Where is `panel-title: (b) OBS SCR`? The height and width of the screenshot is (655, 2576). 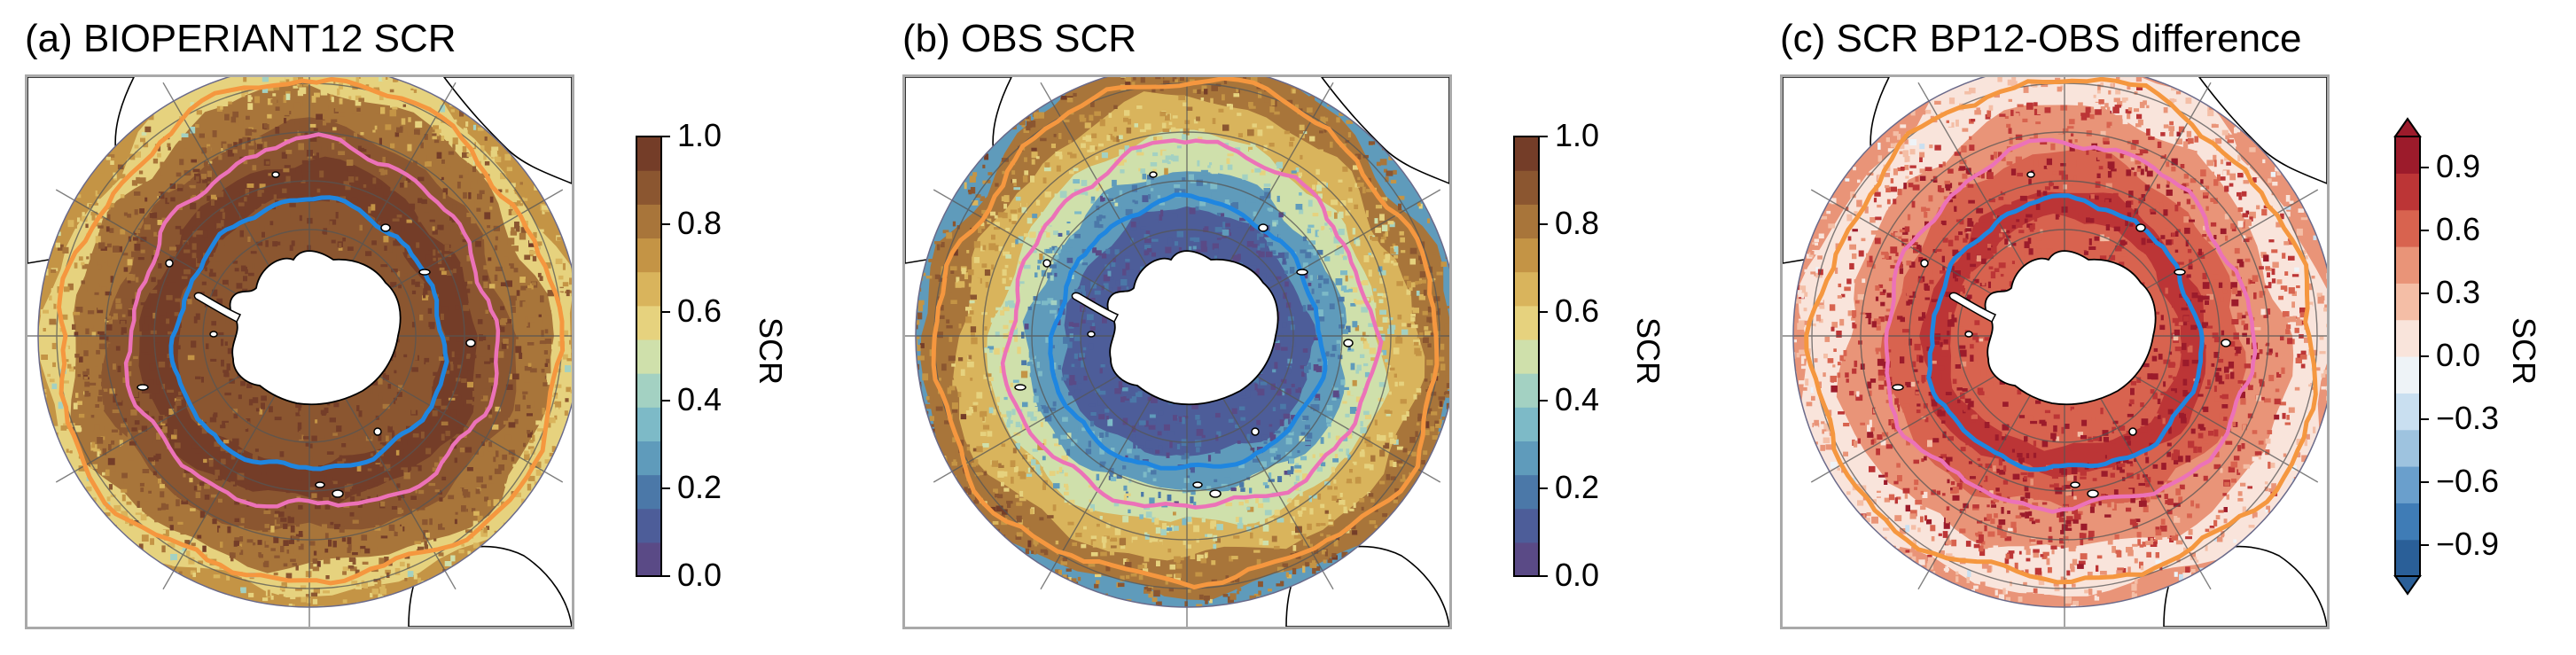 panel-title: (b) OBS SCR is located at coordinates (1019, 38).